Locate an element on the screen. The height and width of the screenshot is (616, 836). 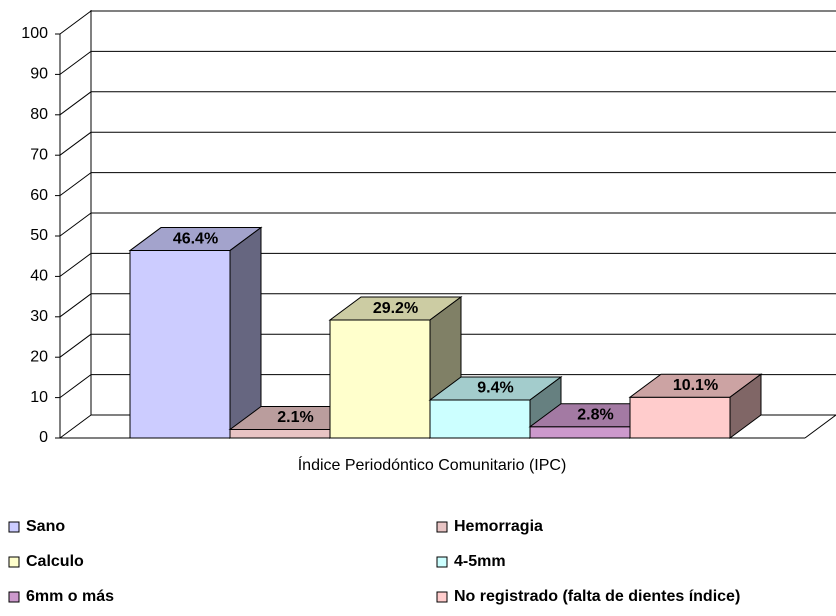
y-tick-label: 10 is located at coordinates (39, 397).